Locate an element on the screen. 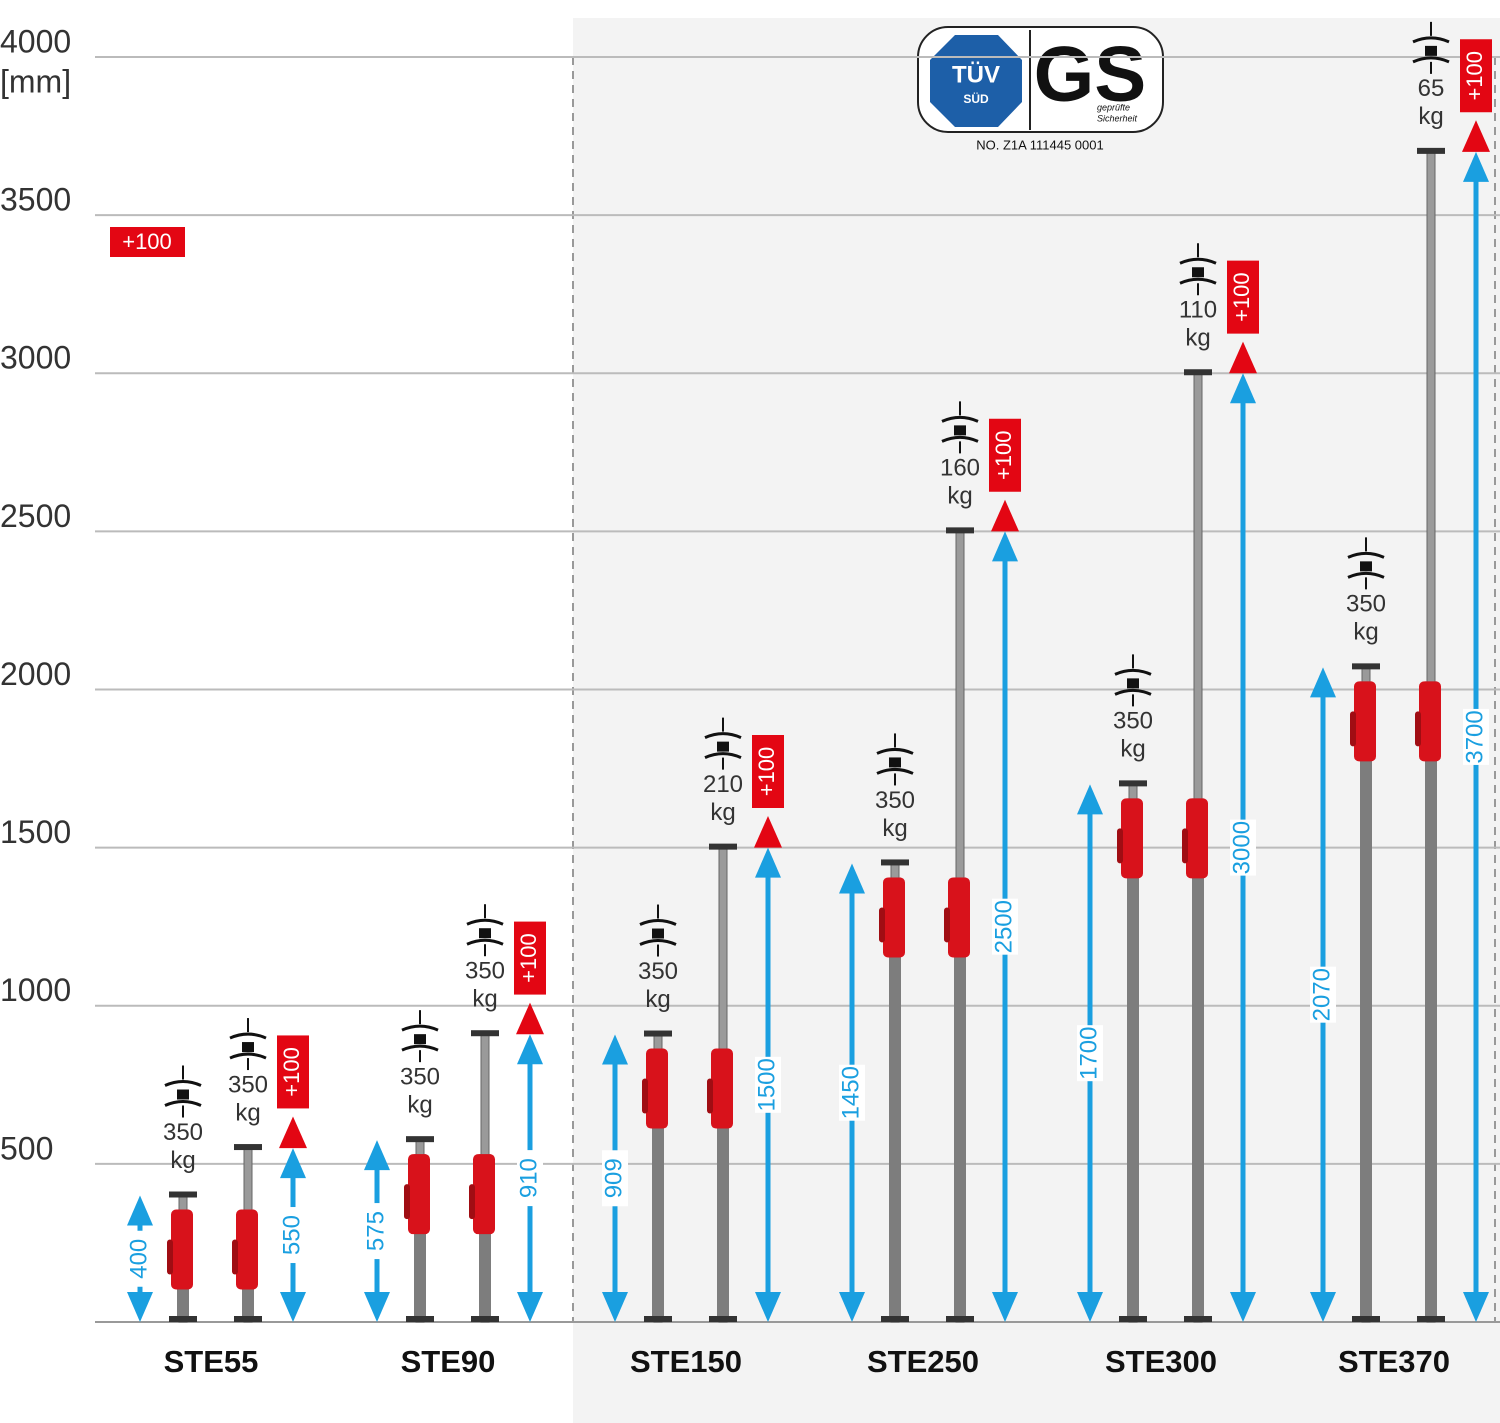 The image size is (1500, 1423). y-unit: [mm] is located at coordinates (35, 81).